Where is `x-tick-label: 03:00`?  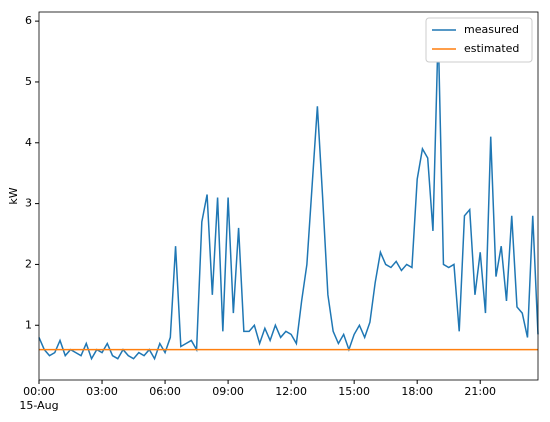
x-tick-label: 03:00 is located at coordinates (102, 391).